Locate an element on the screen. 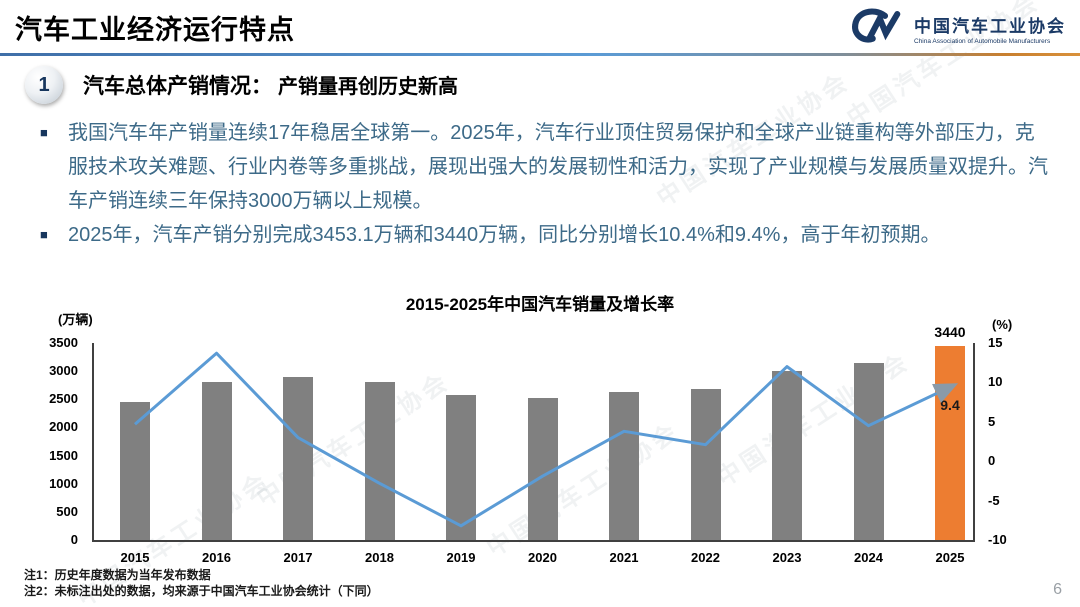  left-axis-tick: 2500 is located at coordinates (63, 399).